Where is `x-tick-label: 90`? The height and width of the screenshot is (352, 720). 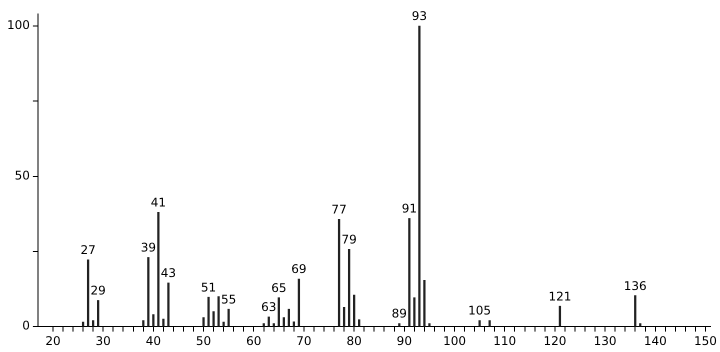
x-tick-label: 90 is located at coordinates (404, 341).